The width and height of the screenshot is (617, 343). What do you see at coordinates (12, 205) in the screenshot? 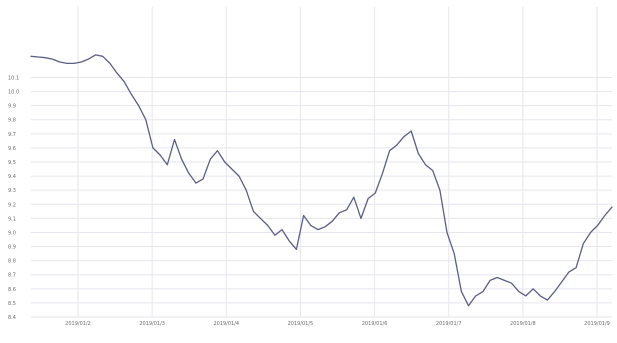
I see `y-tick-label: 9.2` at bounding box center [12, 205].